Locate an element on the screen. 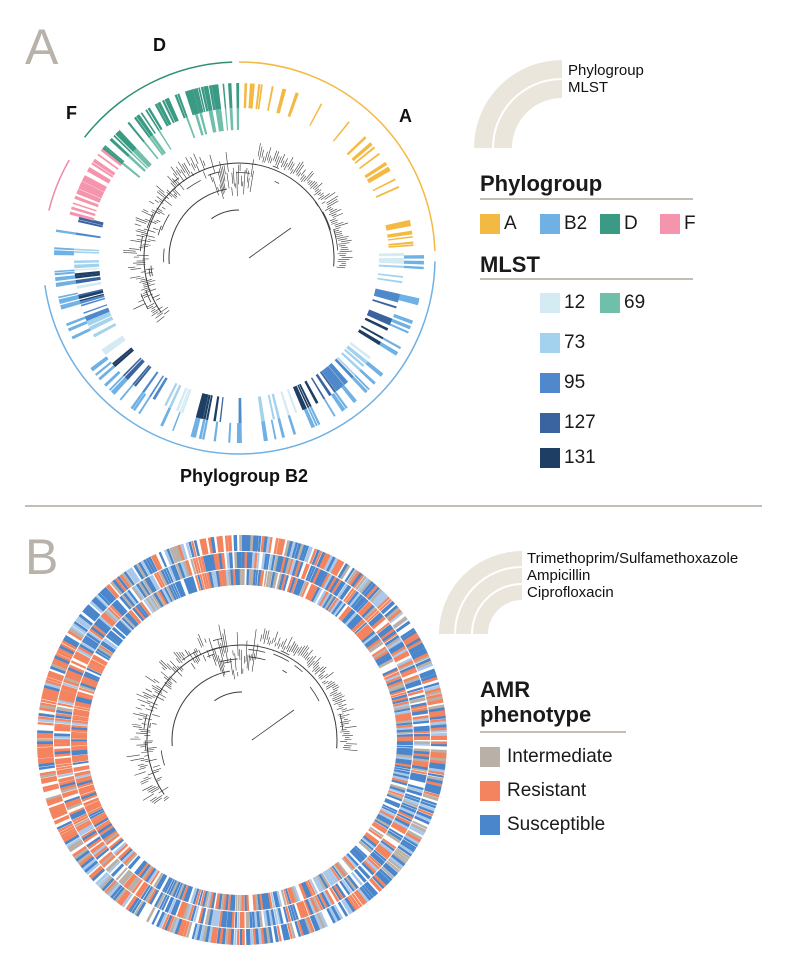  phylogroup-a-label: A is located at coordinates (405, 116).